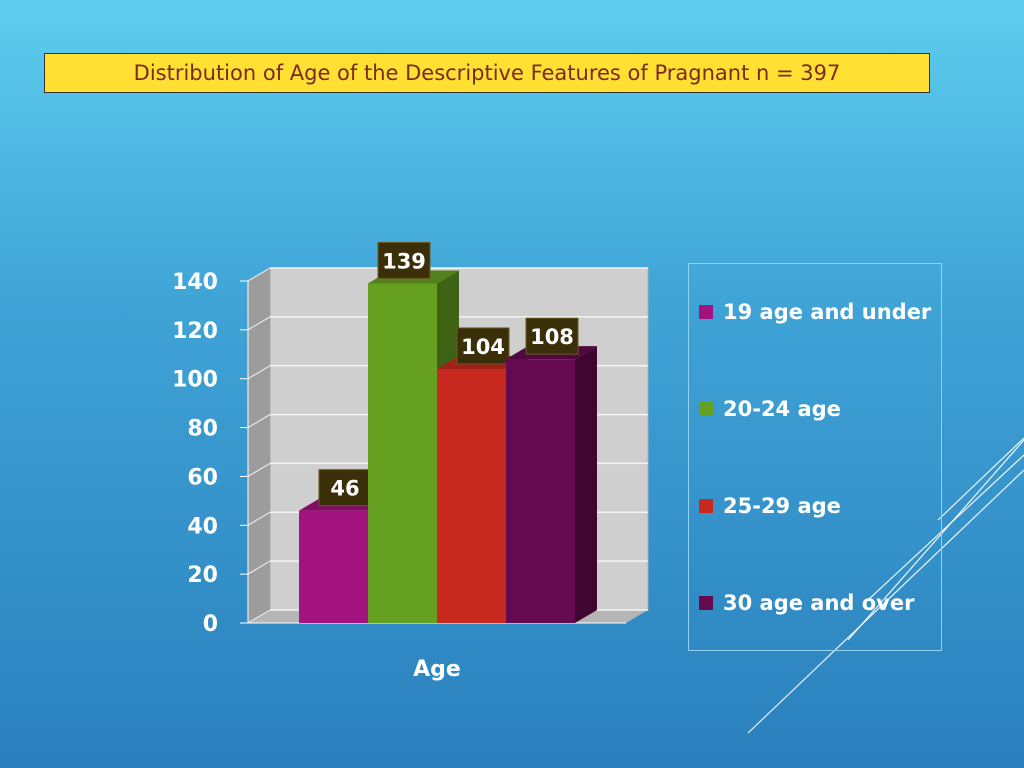 The height and width of the screenshot is (768, 1024). I want to click on legend-label-25-29: 25-29 age, so click(782, 506).